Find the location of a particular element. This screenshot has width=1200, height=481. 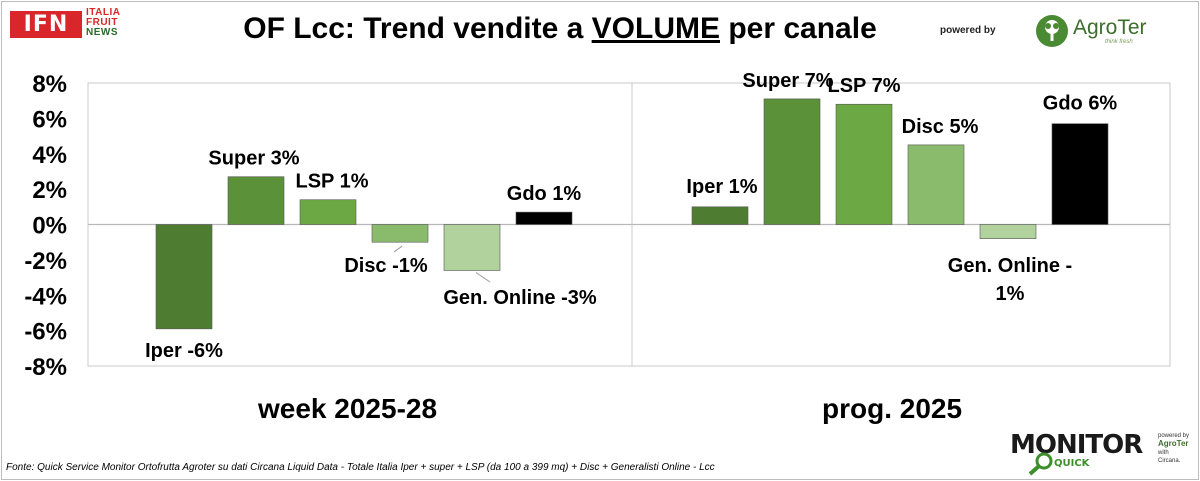

monitor-side-text: powered by AgroTer with Circana. is located at coordinates (1173, 448).